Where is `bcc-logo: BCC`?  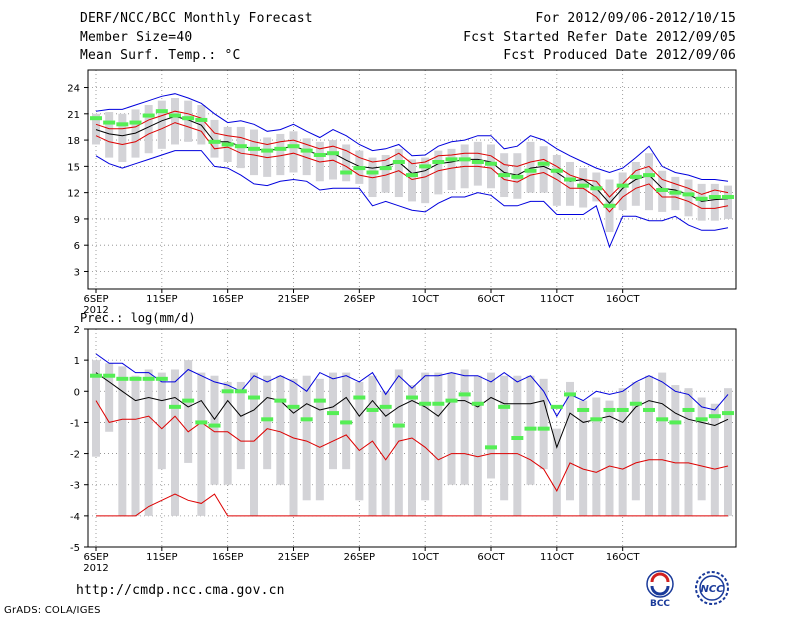
bcc-logo: BCC is located at coordinates (660, 589).